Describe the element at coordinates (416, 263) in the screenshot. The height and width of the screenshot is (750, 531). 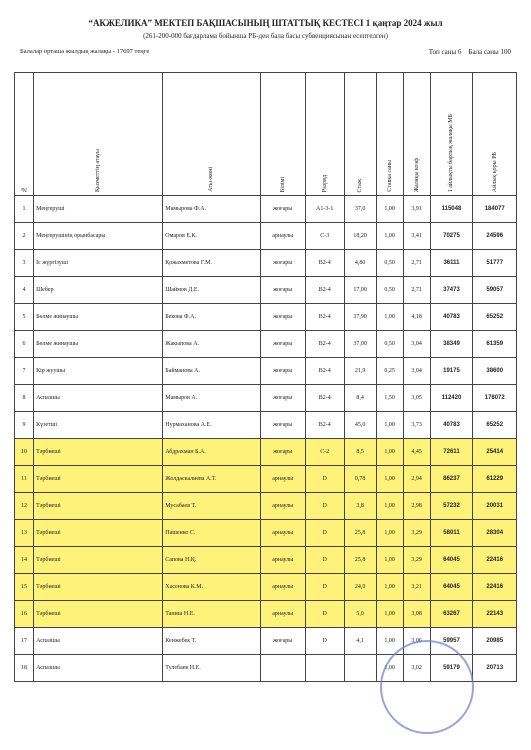
I see `table-cell: 2,71` at that location.